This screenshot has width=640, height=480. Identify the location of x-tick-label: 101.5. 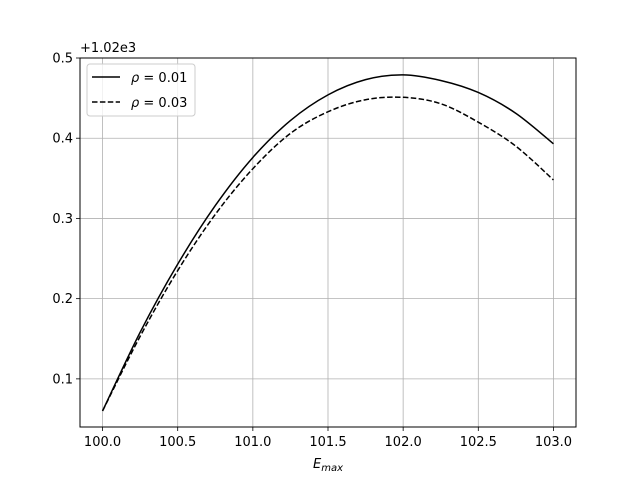
(327, 442).